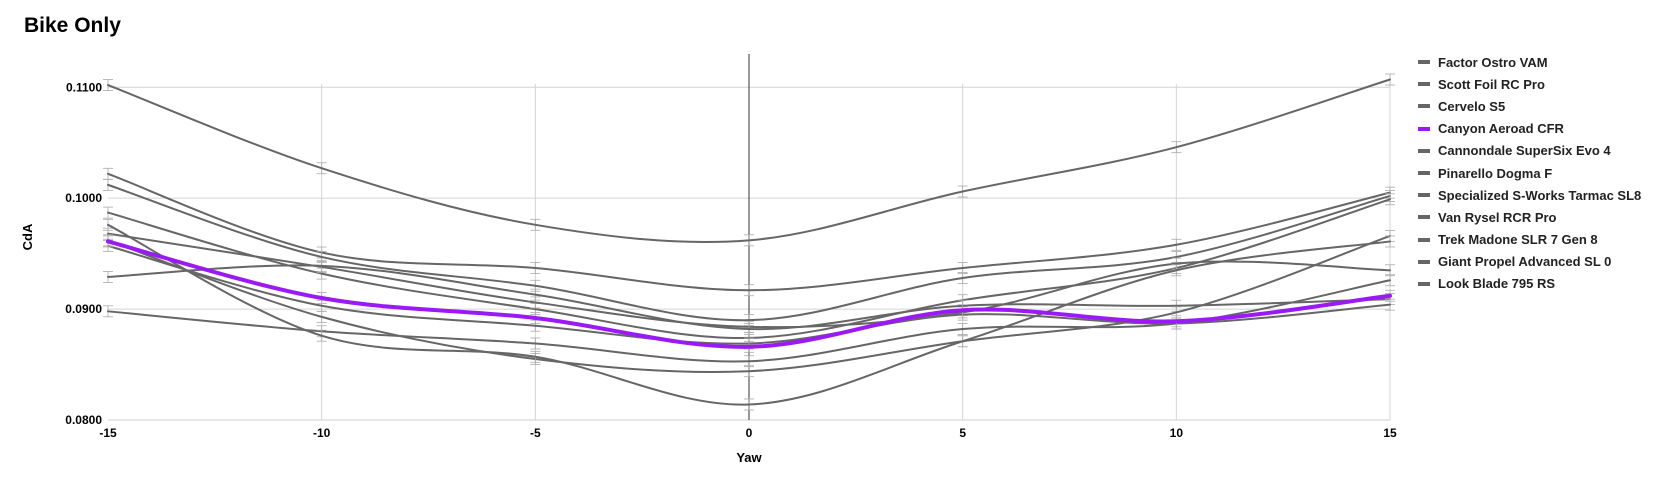 This screenshot has width=1674, height=485. I want to click on x-tick-label: 0, so click(749, 433).